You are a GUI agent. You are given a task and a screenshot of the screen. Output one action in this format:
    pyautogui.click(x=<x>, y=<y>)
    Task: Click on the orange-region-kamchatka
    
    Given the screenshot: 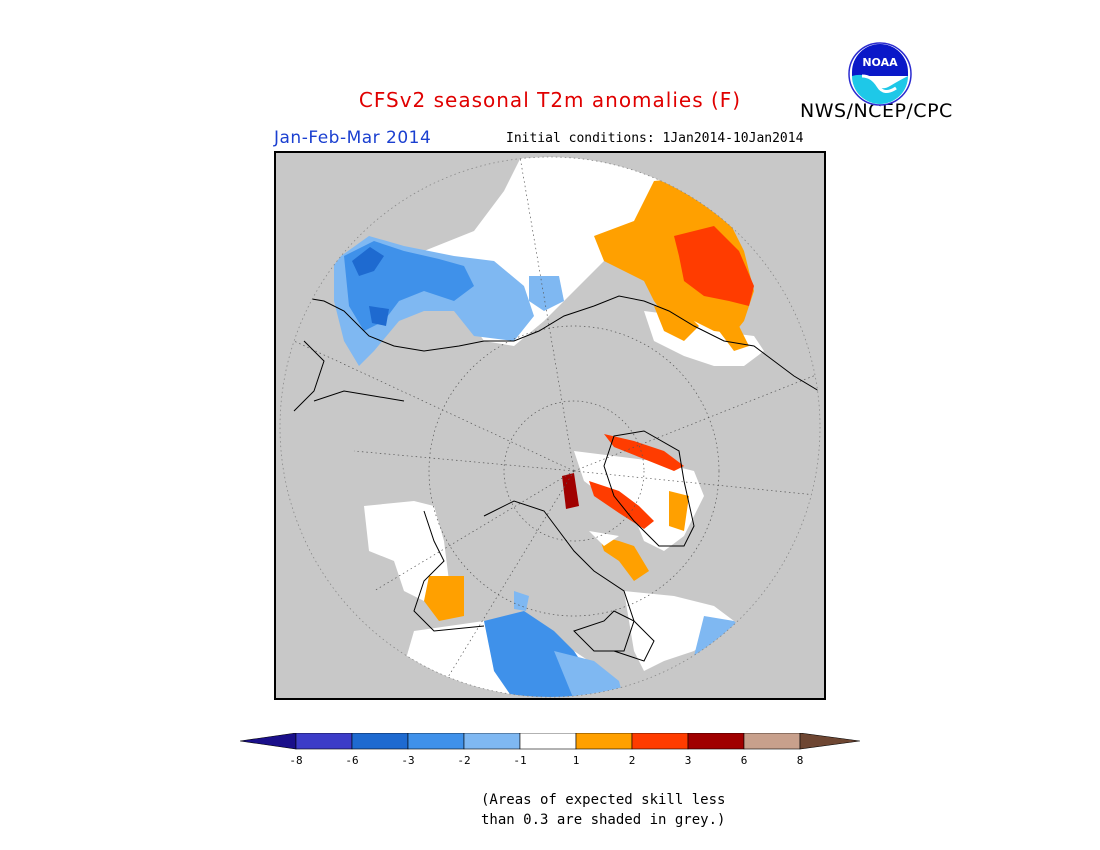 What is the action you would take?
    pyautogui.click(x=734, y=338)
    